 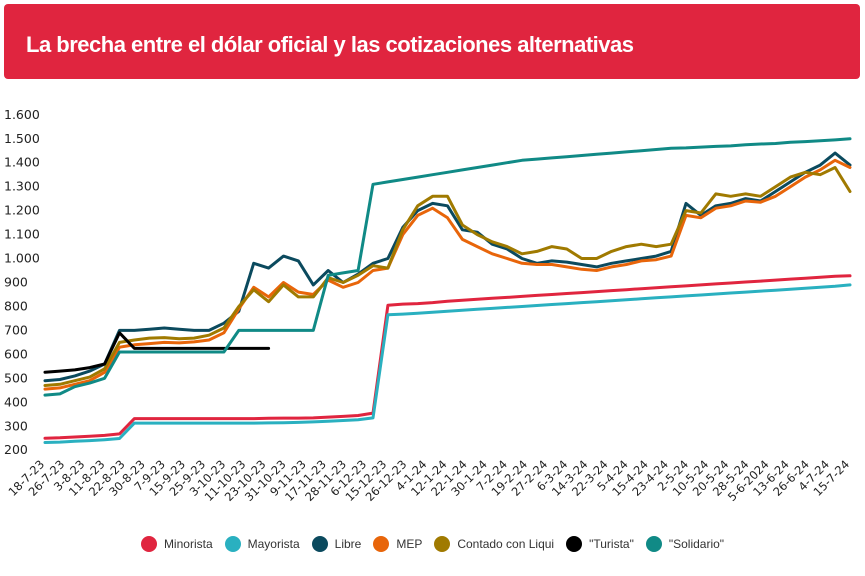 I want to click on legend-label: "Turista", so click(x=611, y=544).